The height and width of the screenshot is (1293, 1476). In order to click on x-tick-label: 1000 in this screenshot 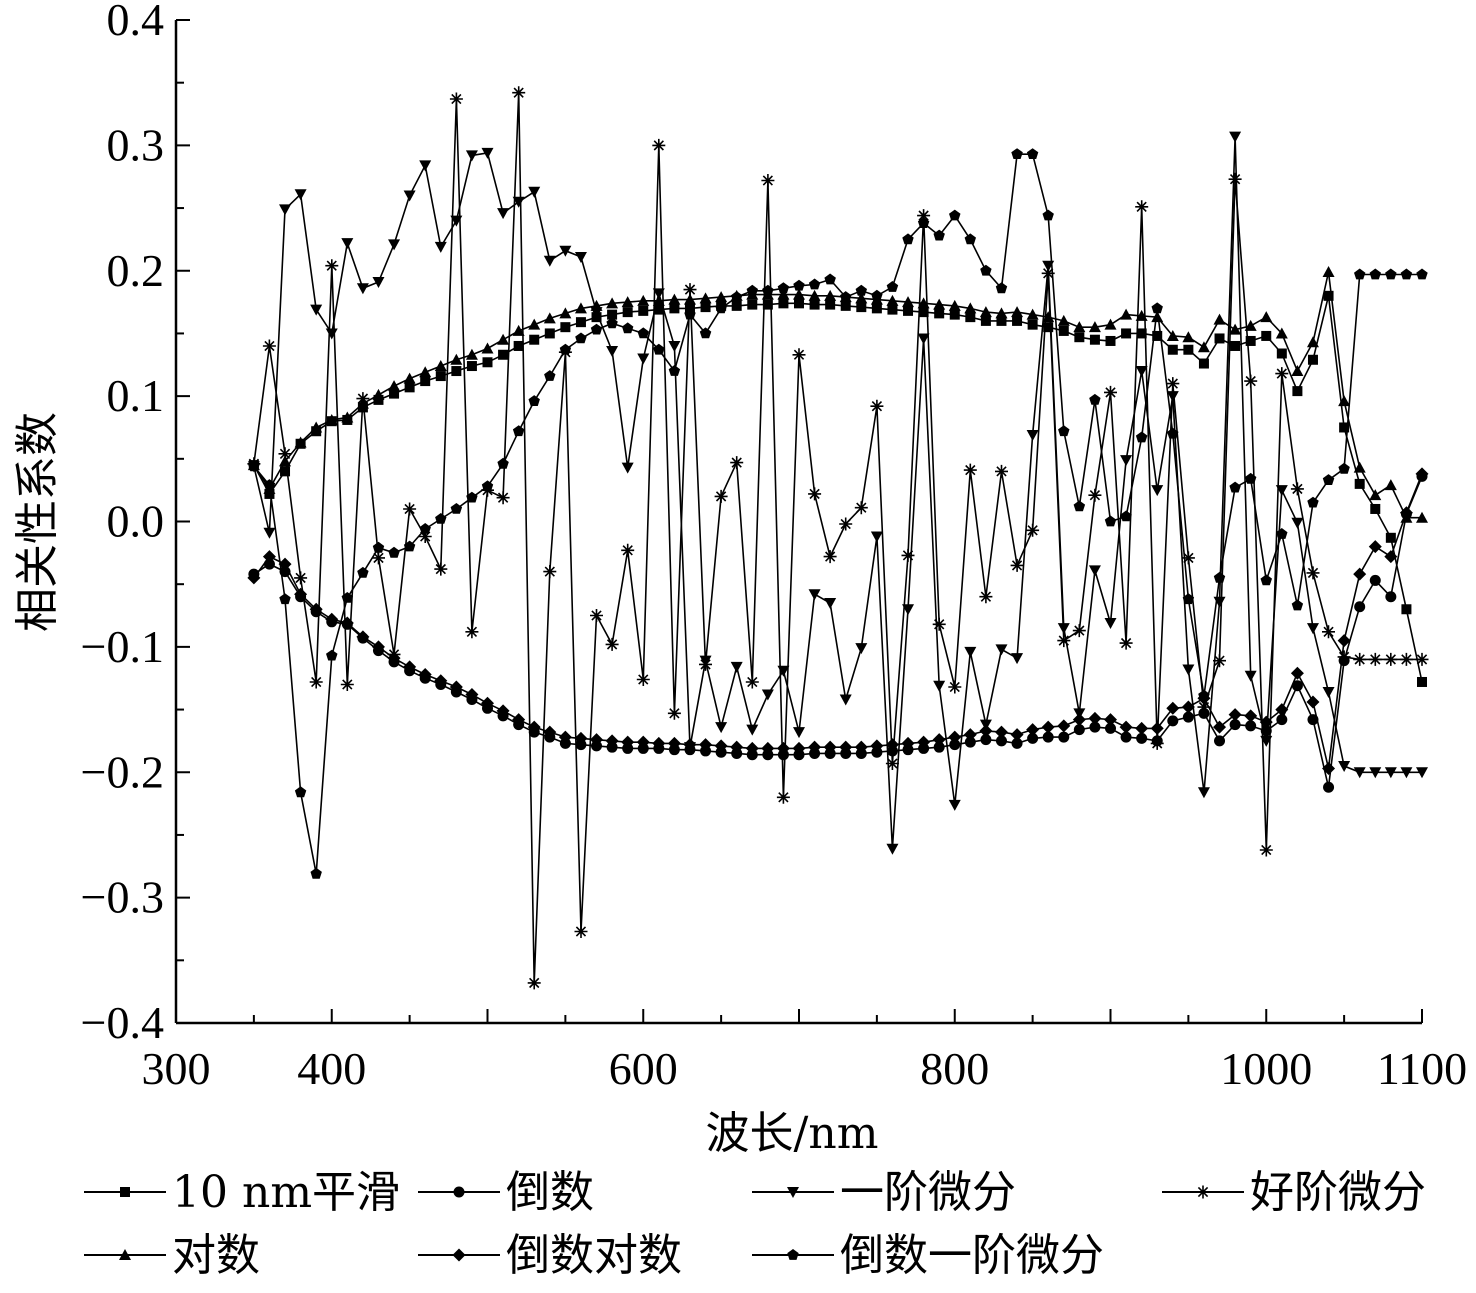, I will do `click(1266, 1068)`.